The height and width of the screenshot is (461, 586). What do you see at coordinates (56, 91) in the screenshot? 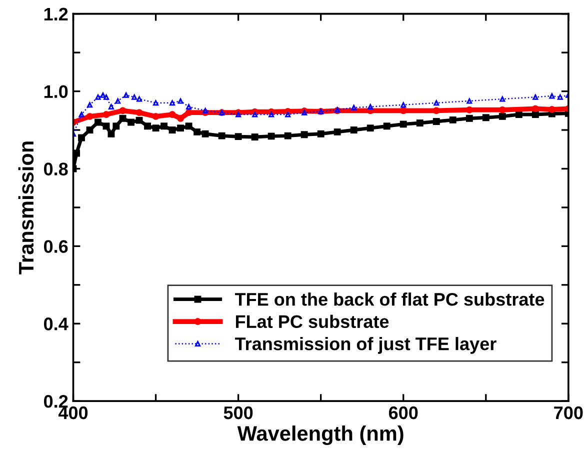
I see `y-tick-label: 1.0` at bounding box center [56, 91].